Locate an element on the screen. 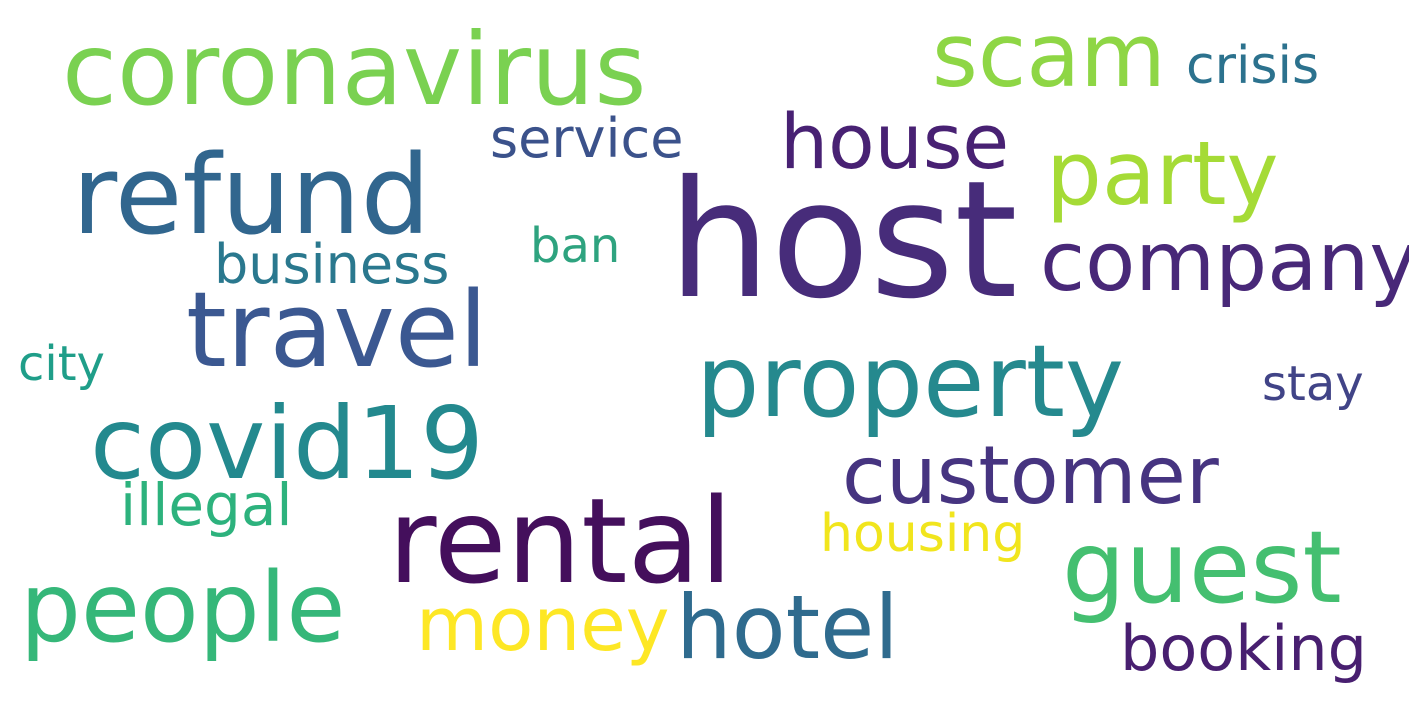  word-stay: stay is located at coordinates (1313, 384).